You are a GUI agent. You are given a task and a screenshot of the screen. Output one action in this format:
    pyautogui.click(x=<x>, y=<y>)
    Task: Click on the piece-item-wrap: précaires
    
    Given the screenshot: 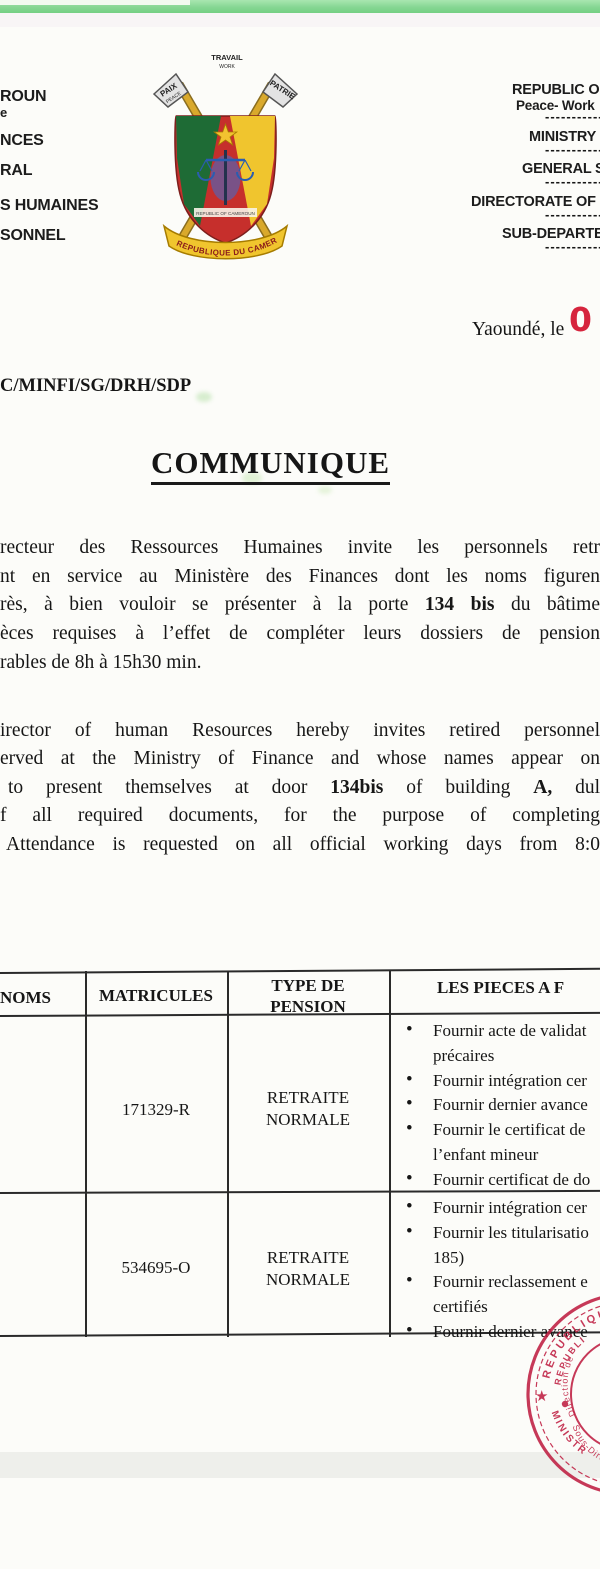 What is the action you would take?
    pyautogui.click(x=464, y=1055)
    